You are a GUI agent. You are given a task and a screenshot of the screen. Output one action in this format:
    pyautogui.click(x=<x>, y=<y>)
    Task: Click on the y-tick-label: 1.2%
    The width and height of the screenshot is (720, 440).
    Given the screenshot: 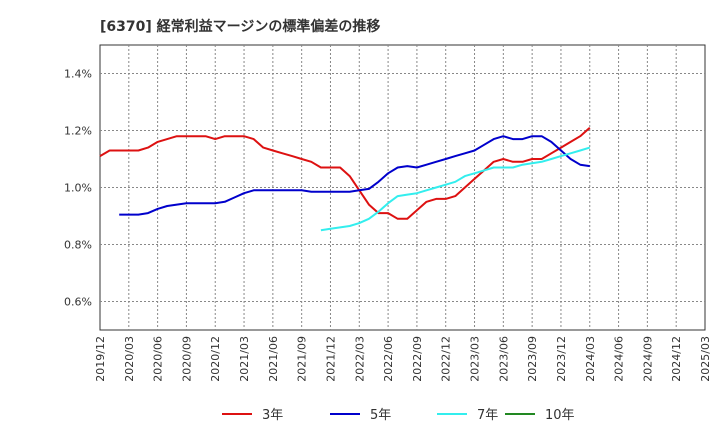 What is the action you would take?
    pyautogui.click(x=78, y=131)
    